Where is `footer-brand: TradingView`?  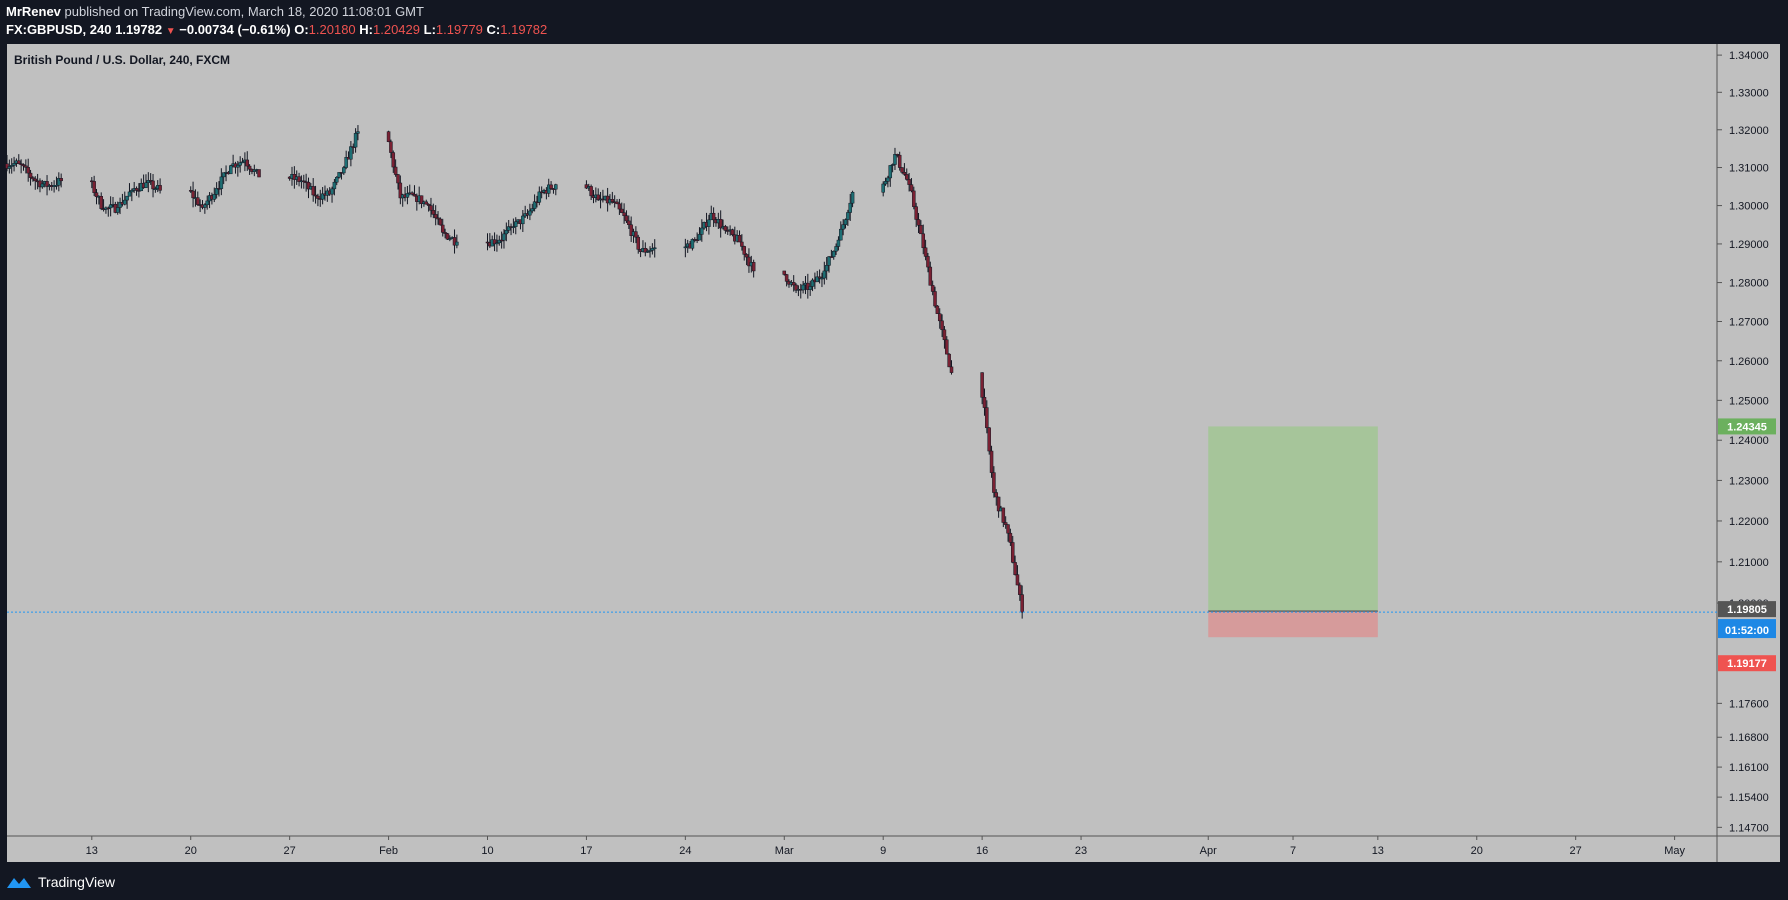 footer-brand: TradingView is located at coordinates (60, 882).